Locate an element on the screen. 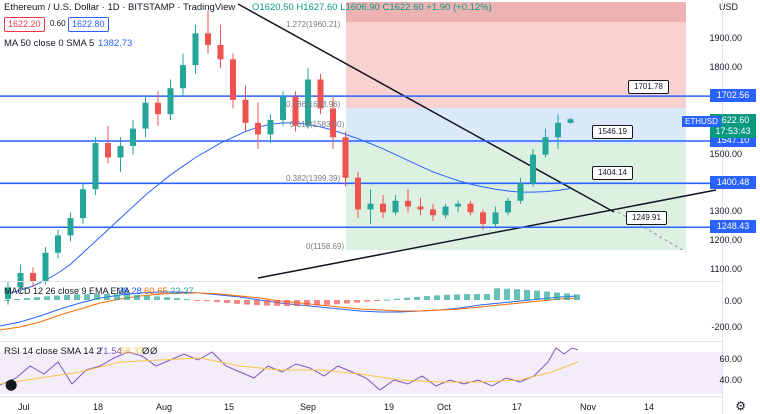 The height and width of the screenshot is (414, 760). level-price-tag: 1702.56 is located at coordinates (733, 96).